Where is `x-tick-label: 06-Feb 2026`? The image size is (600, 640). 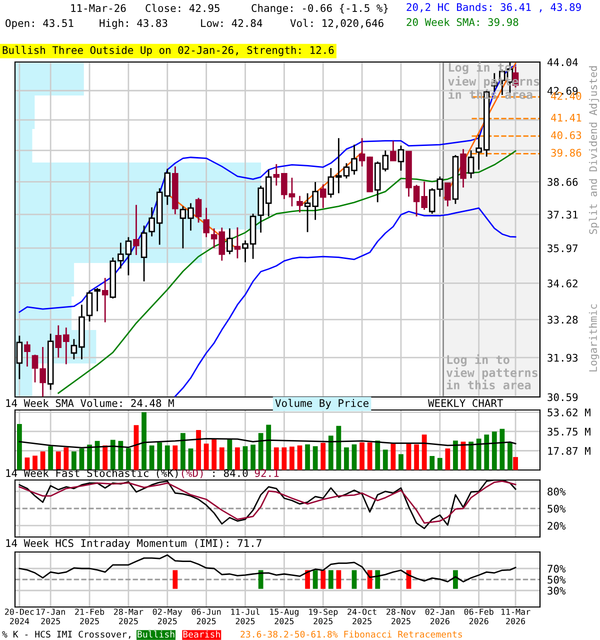 x-tick-label: 06-Feb 2026 is located at coordinates (479, 616).